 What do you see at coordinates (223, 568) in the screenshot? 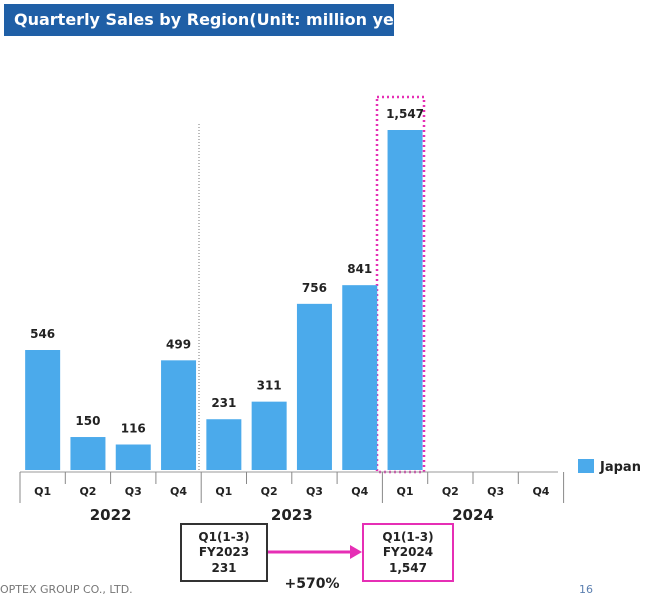
I see `comparison-fy2023-line3: 231` at bounding box center [223, 568].